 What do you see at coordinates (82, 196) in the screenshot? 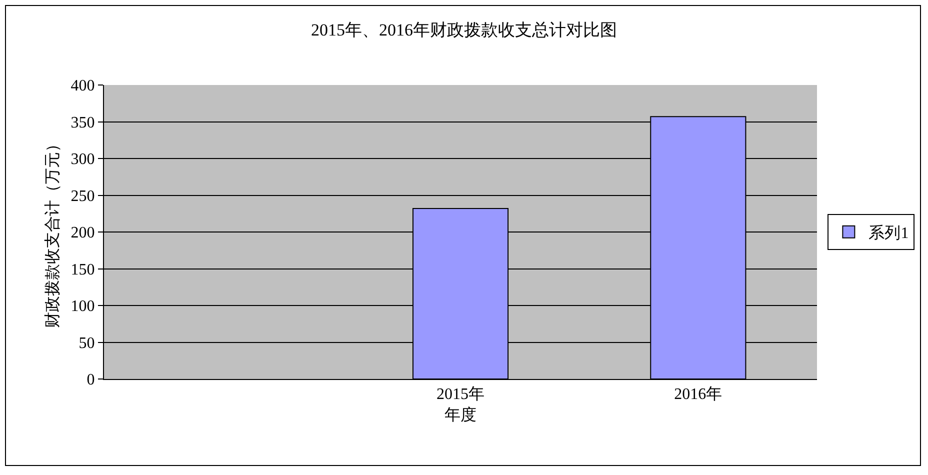
I see `y-tick-label: 250` at bounding box center [82, 196].